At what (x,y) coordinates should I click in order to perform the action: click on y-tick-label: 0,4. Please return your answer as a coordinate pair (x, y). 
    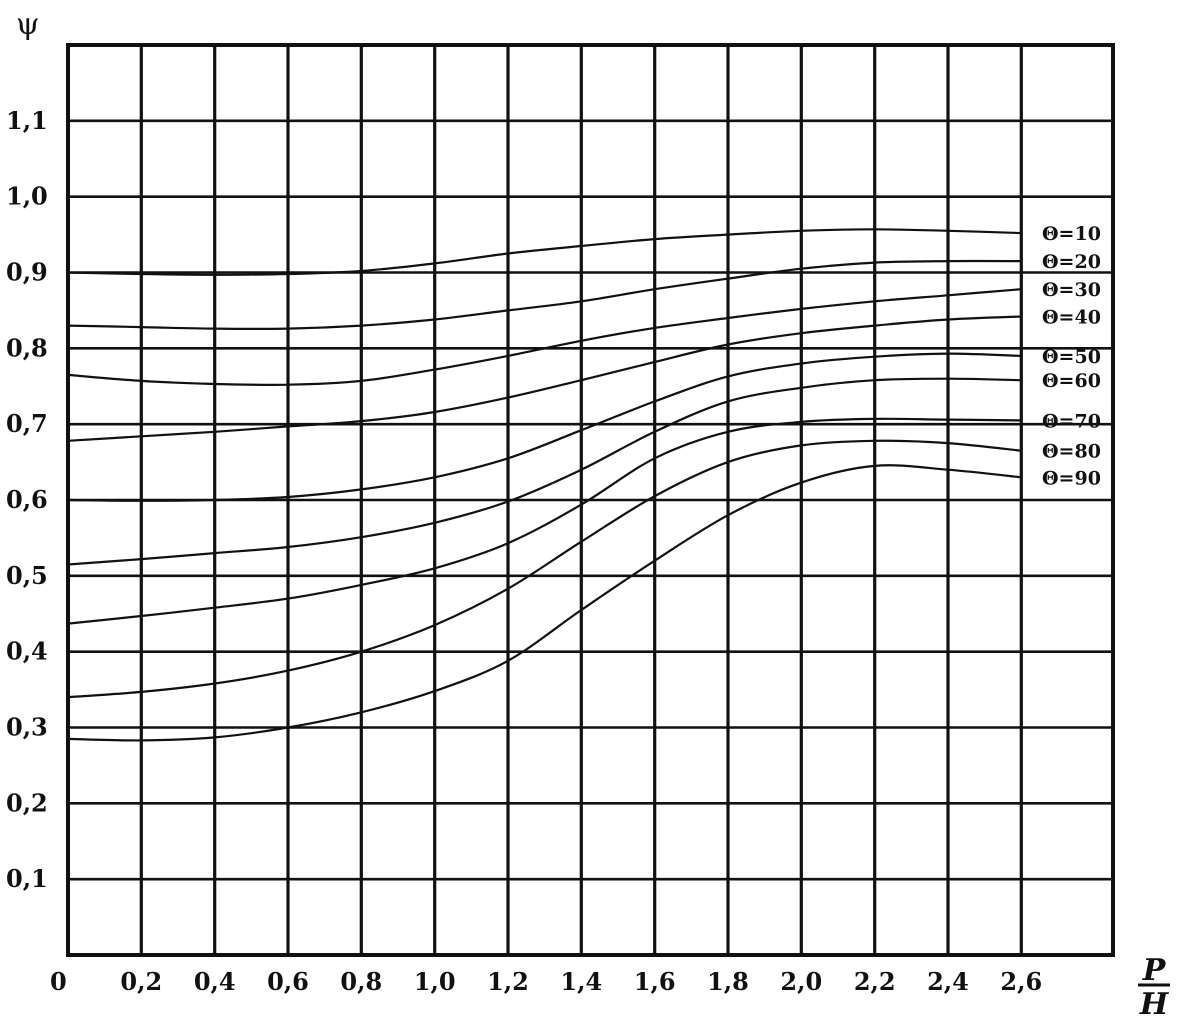
    Looking at the image, I should click on (27, 651).